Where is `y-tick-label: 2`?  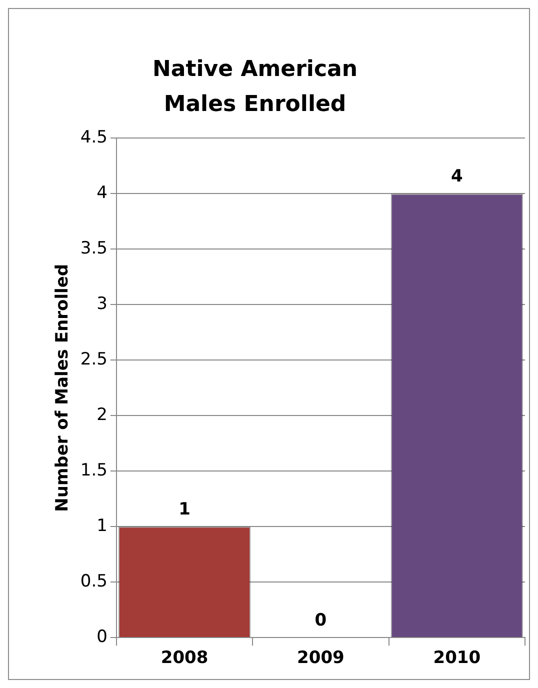 y-tick-label: 2 is located at coordinates (102, 415).